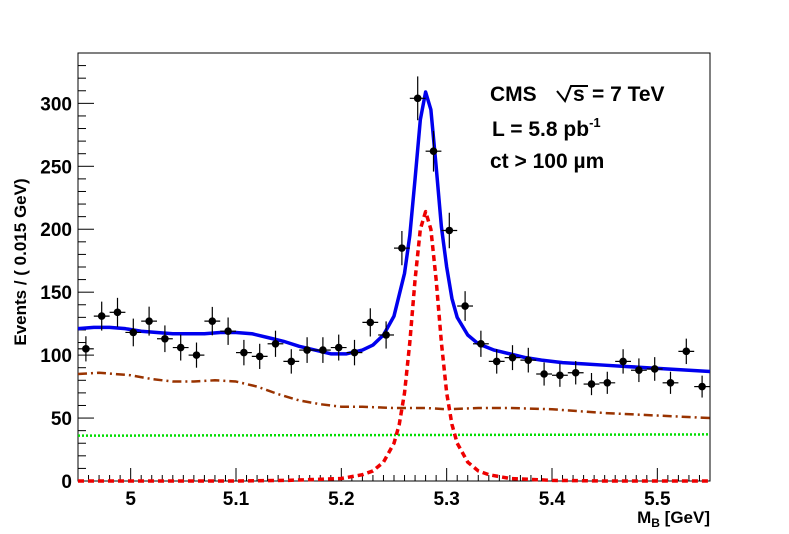  Describe the element at coordinates (61, 419) in the screenshot. I see `y-tick-label: 50` at that location.